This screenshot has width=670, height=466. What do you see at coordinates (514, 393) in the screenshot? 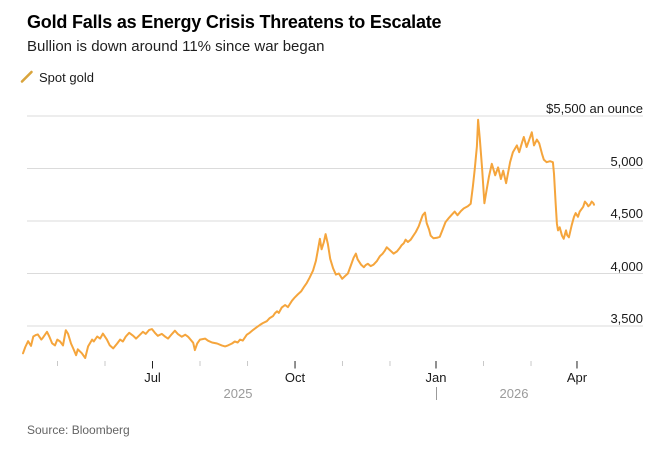
I see `x-axis-year-label: 2026` at bounding box center [514, 393].